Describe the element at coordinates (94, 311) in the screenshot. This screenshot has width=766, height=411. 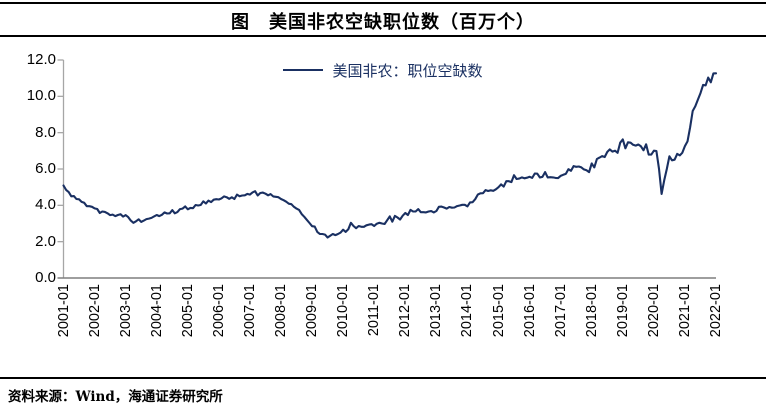
I see `x-tick-label: 2002-01` at that location.